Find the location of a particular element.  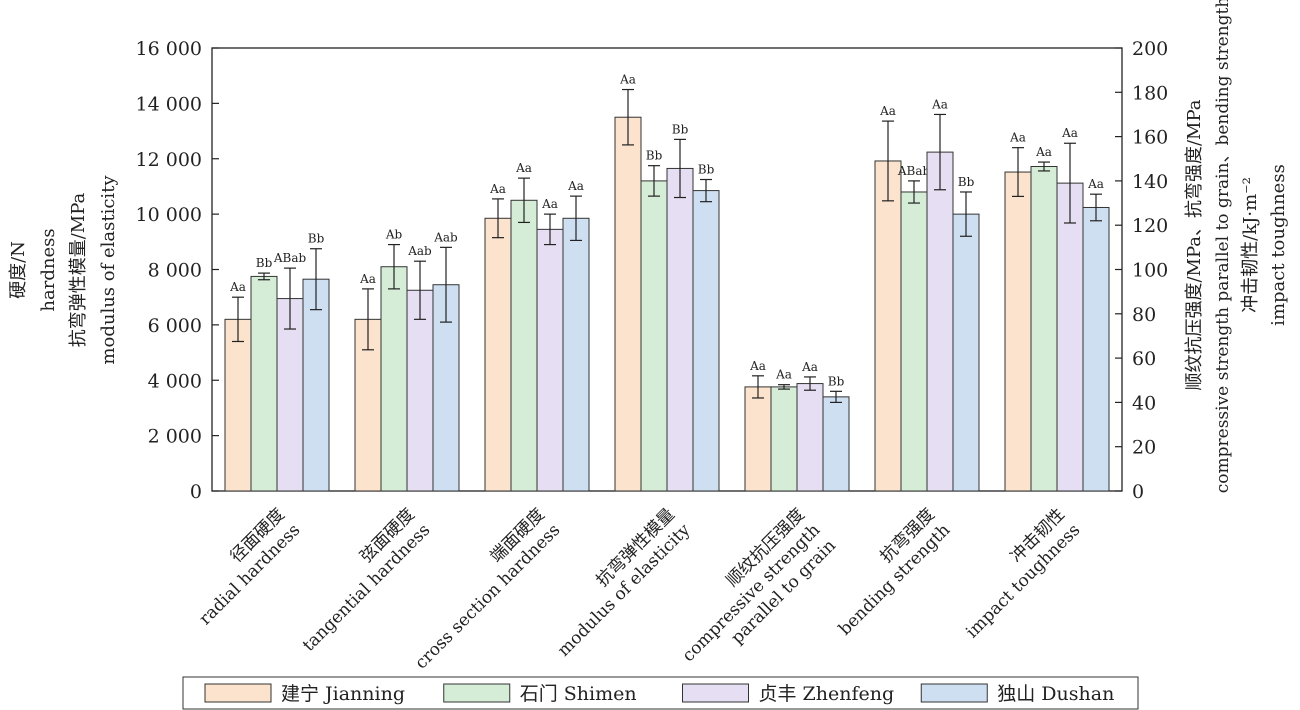

legend-label: 石门 Shimen is located at coordinates (578, 694).